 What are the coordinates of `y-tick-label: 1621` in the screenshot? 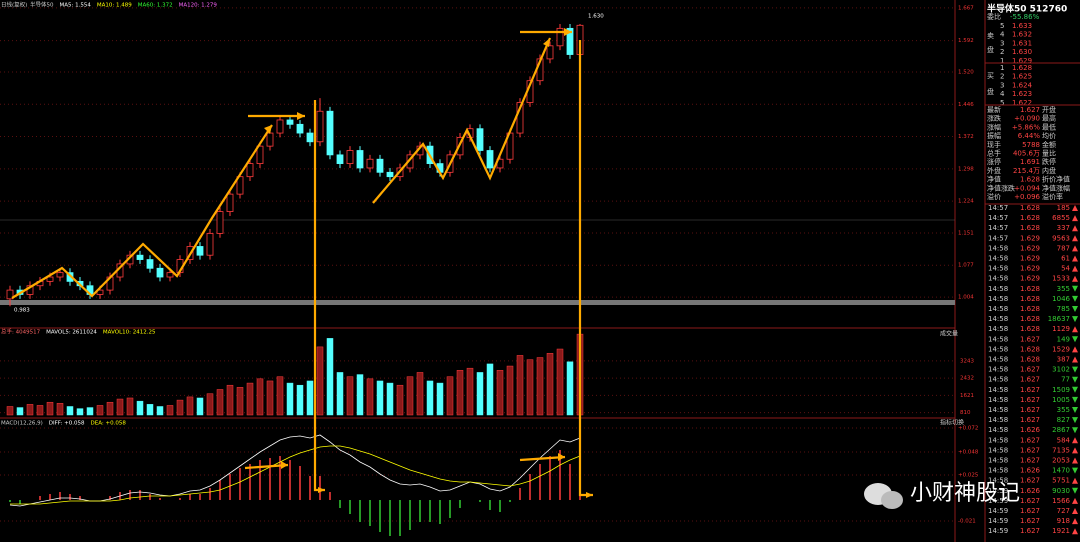 It's located at (967, 396).